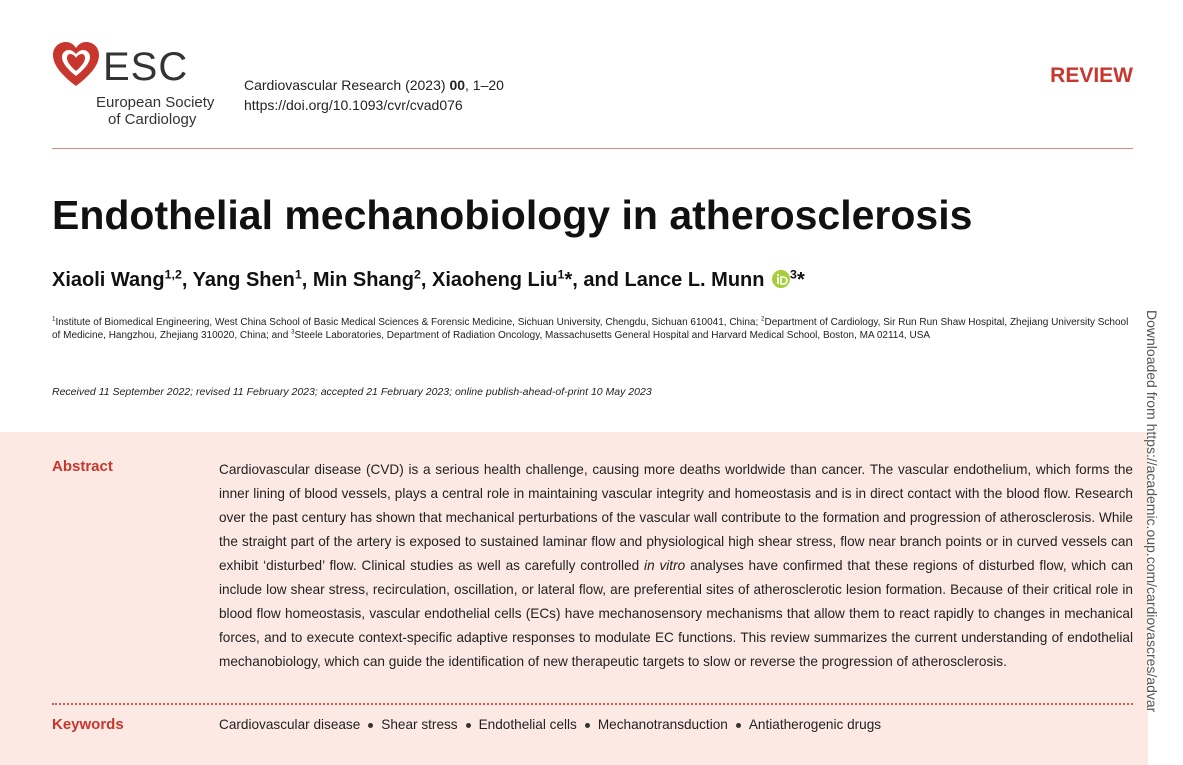 The height and width of the screenshot is (765, 1183). I want to click on citation-part: Cardiovascular Research (2023), so click(347, 85).